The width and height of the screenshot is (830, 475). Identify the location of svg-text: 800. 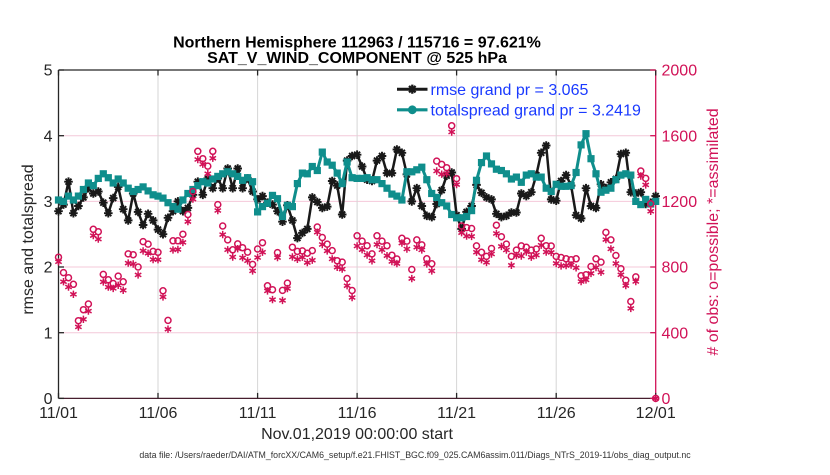
(675, 268).